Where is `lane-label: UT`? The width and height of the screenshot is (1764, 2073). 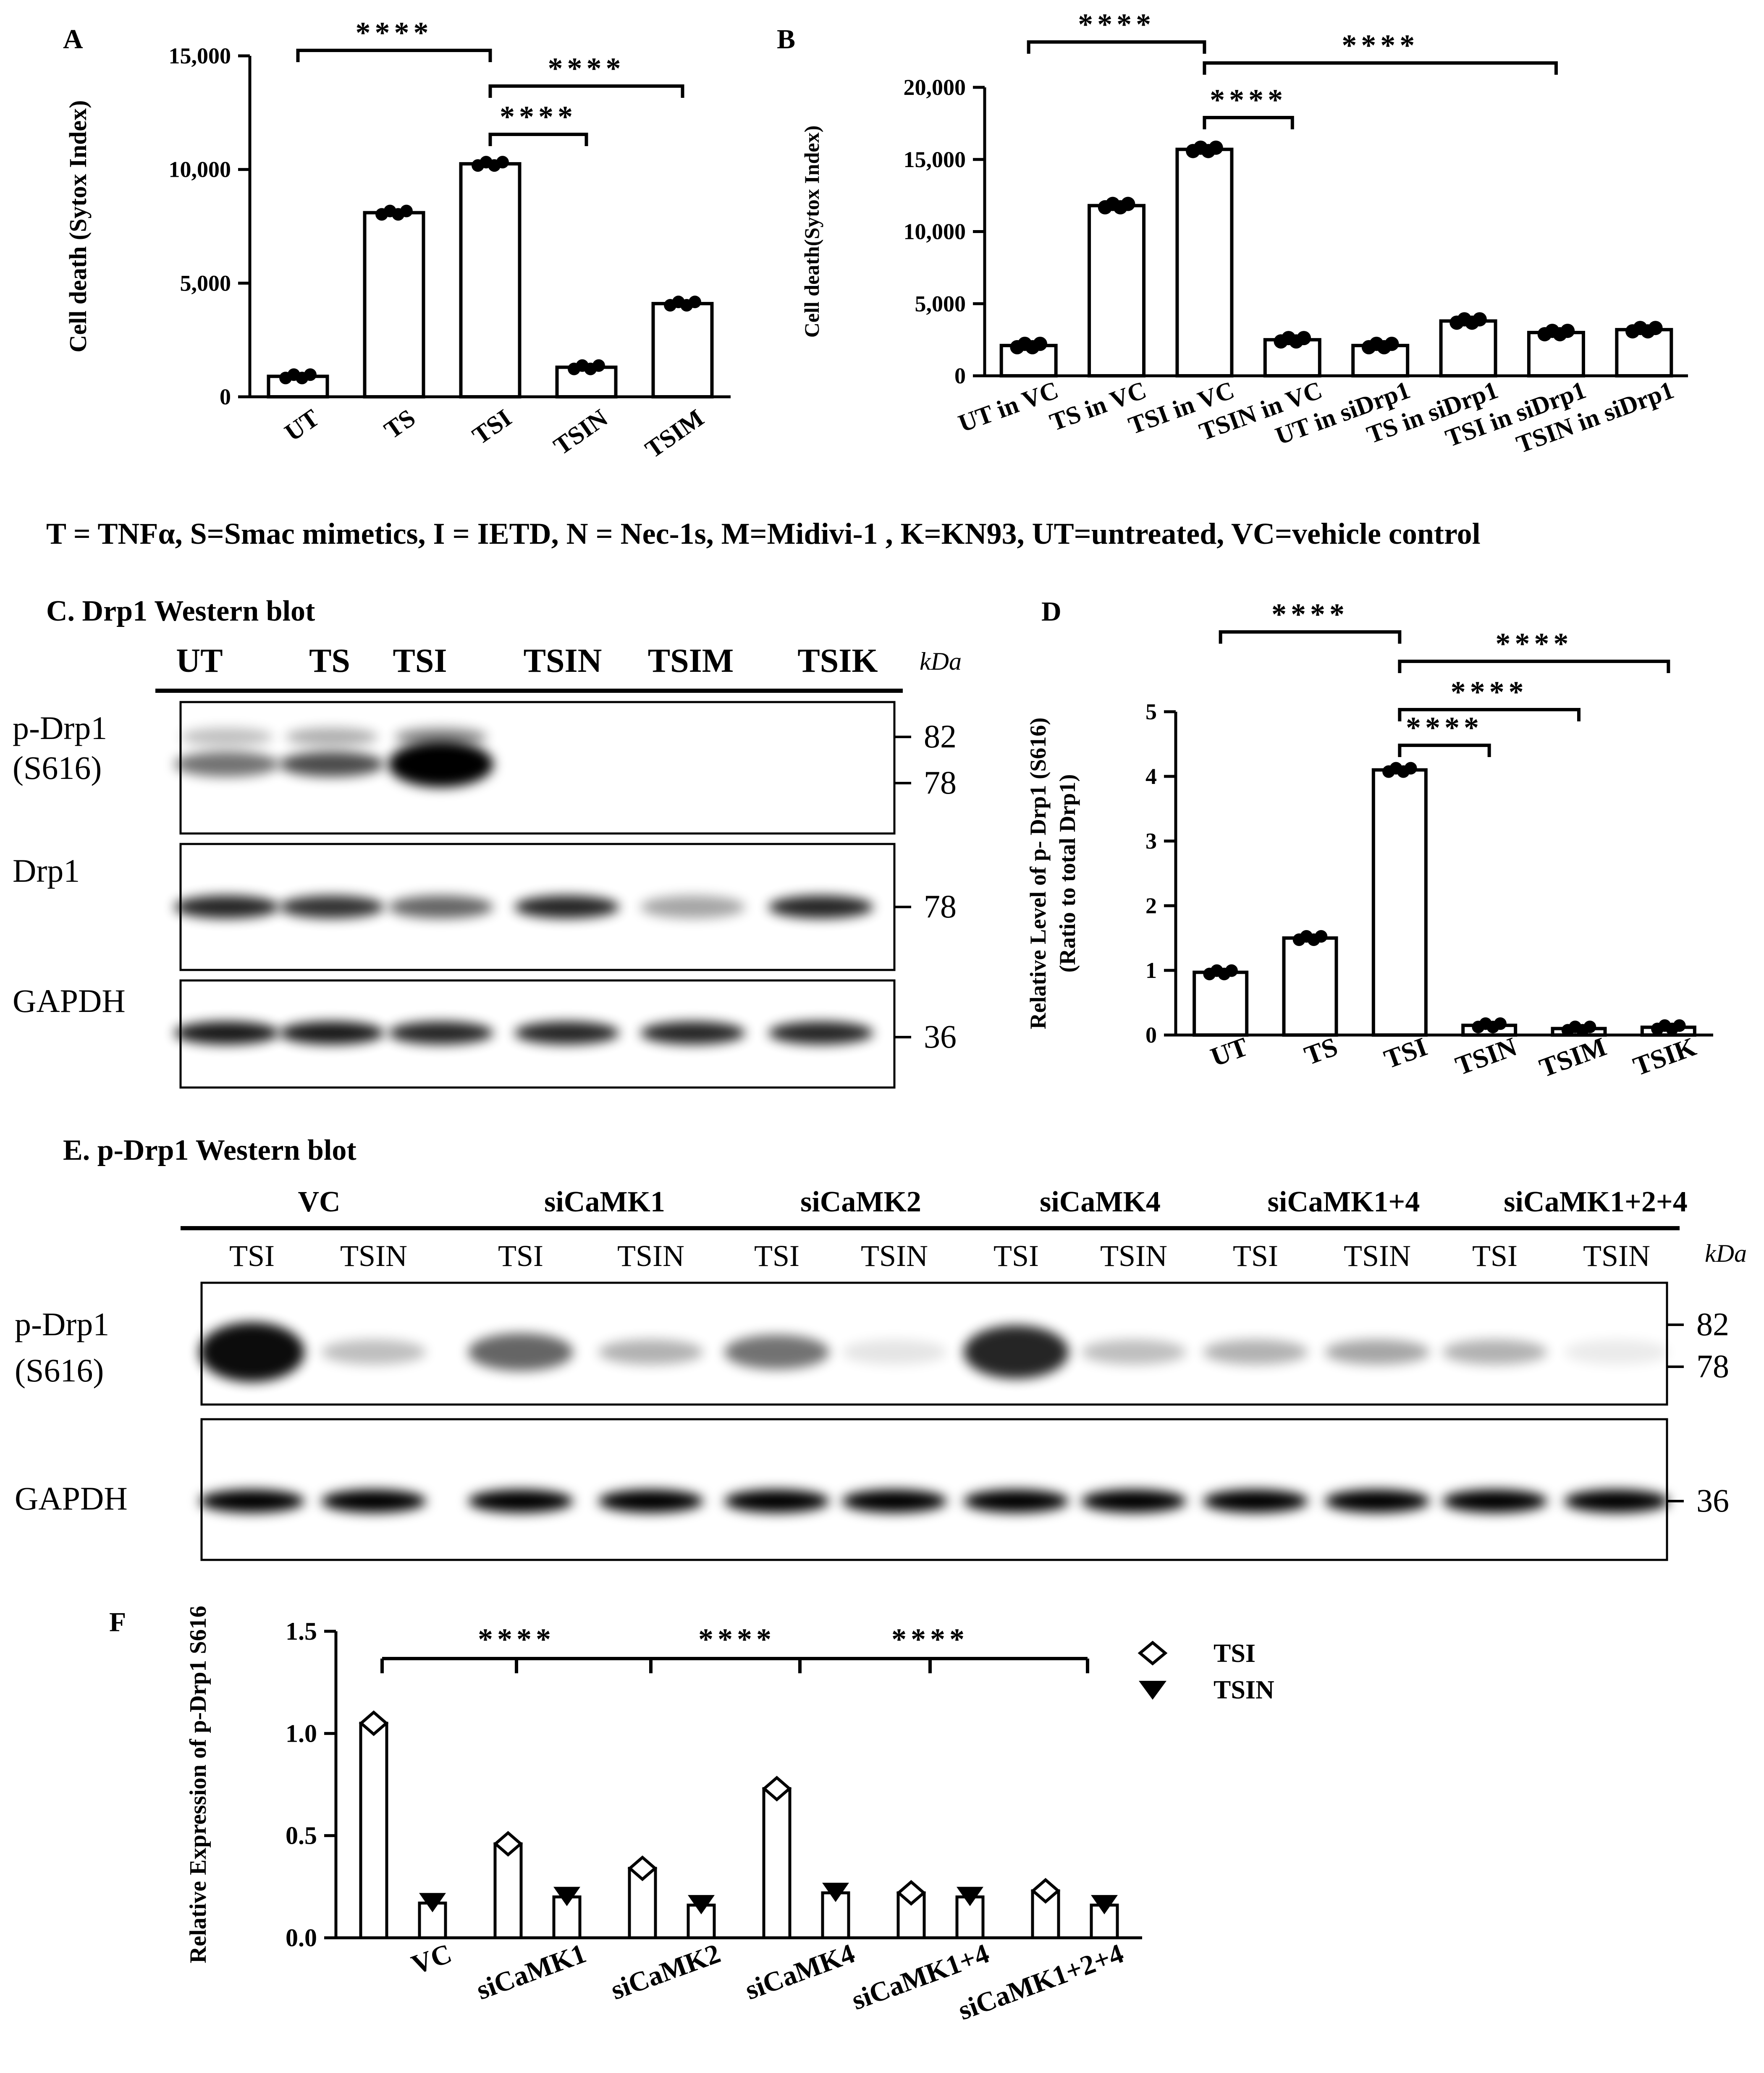
lane-label: UT is located at coordinates (199, 660).